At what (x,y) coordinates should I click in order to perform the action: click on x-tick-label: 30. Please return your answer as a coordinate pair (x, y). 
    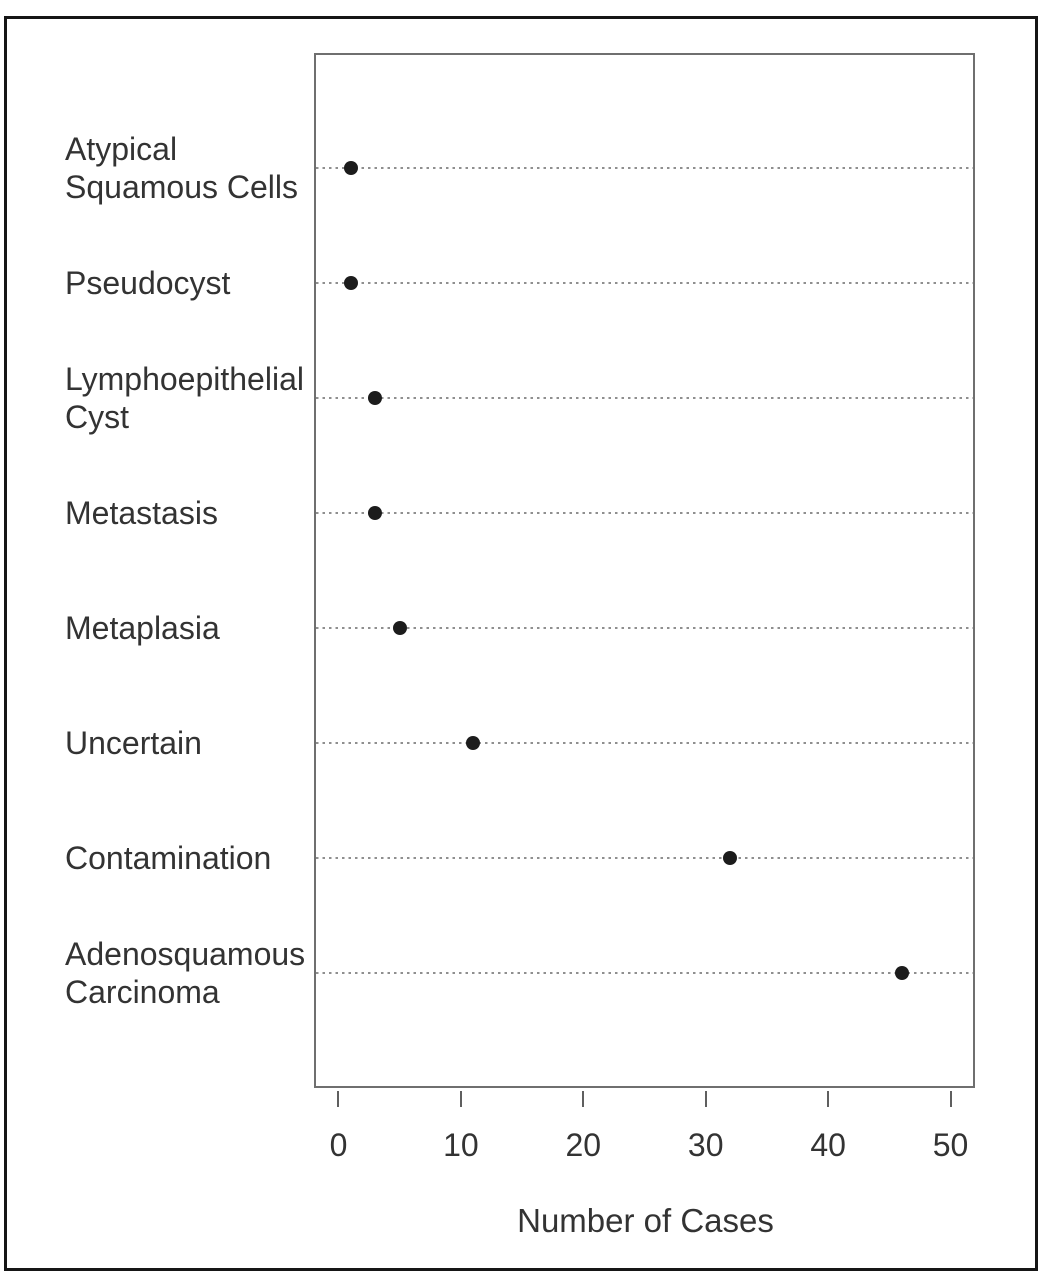
    Looking at the image, I should click on (705, 1145).